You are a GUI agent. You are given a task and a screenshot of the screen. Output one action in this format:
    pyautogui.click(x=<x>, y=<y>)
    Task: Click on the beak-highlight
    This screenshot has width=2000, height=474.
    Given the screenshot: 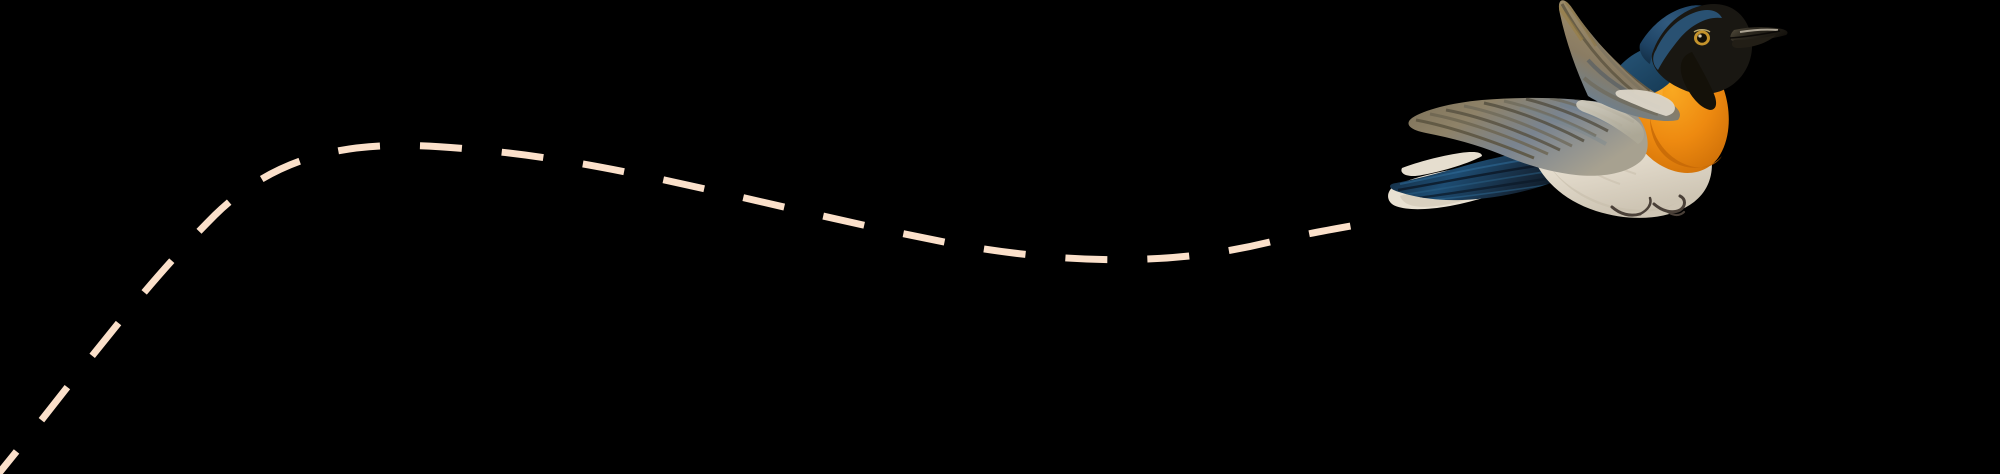 What is the action you would take?
    pyautogui.click(x=1759, y=30)
    